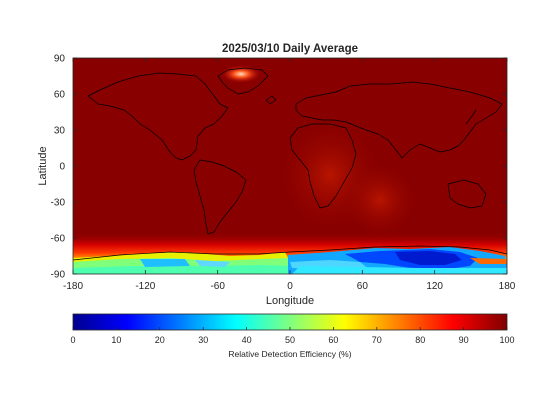 The width and height of the screenshot is (560, 420). I want to click on colorbar-tick-label: 70, so click(377, 340).